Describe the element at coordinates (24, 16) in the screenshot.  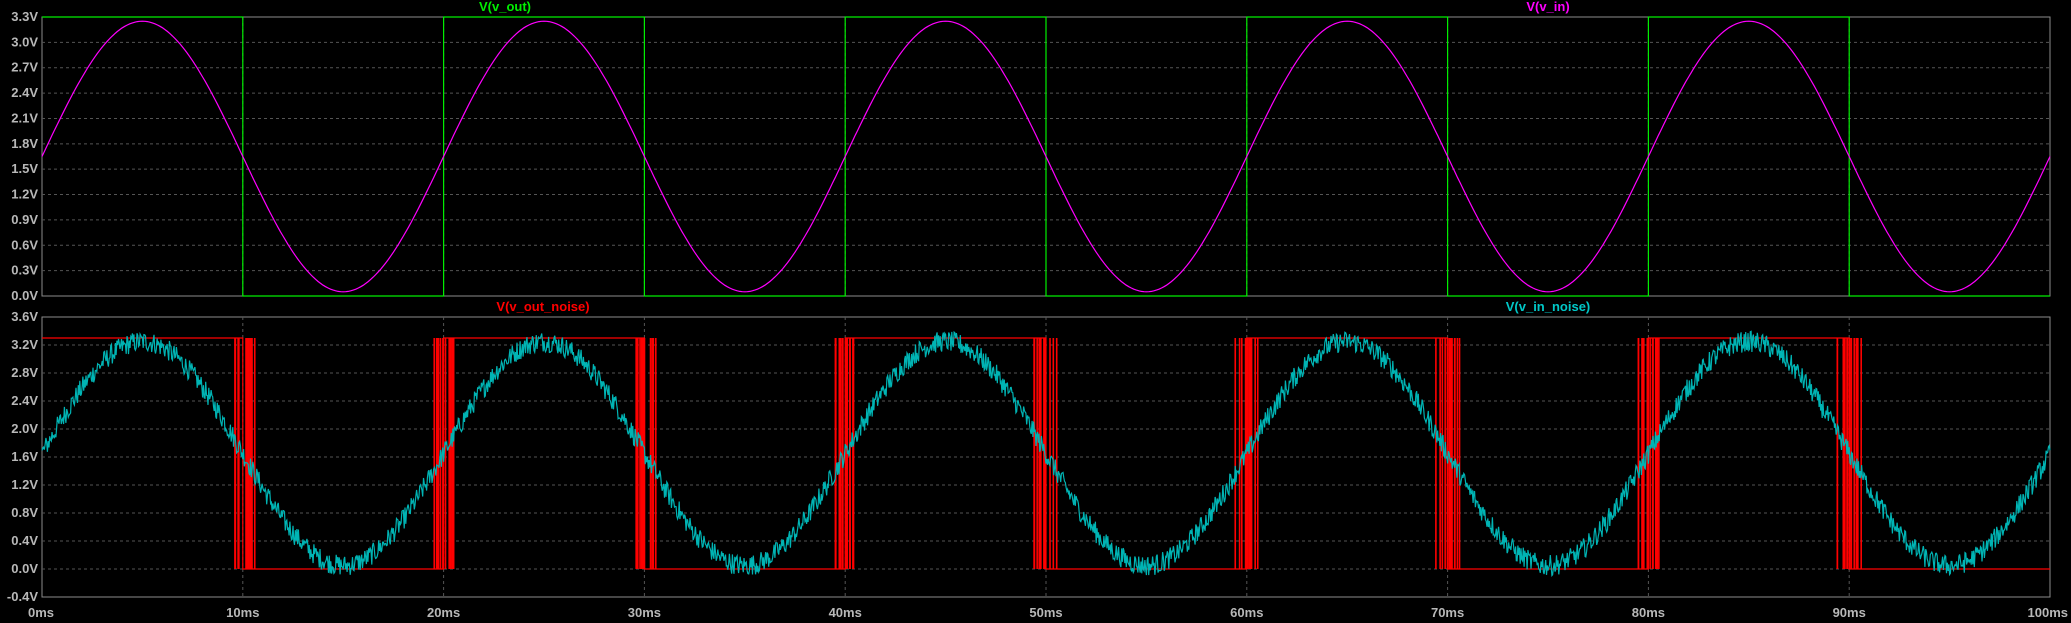
I see `y-tick-label: 3.3V` at that location.